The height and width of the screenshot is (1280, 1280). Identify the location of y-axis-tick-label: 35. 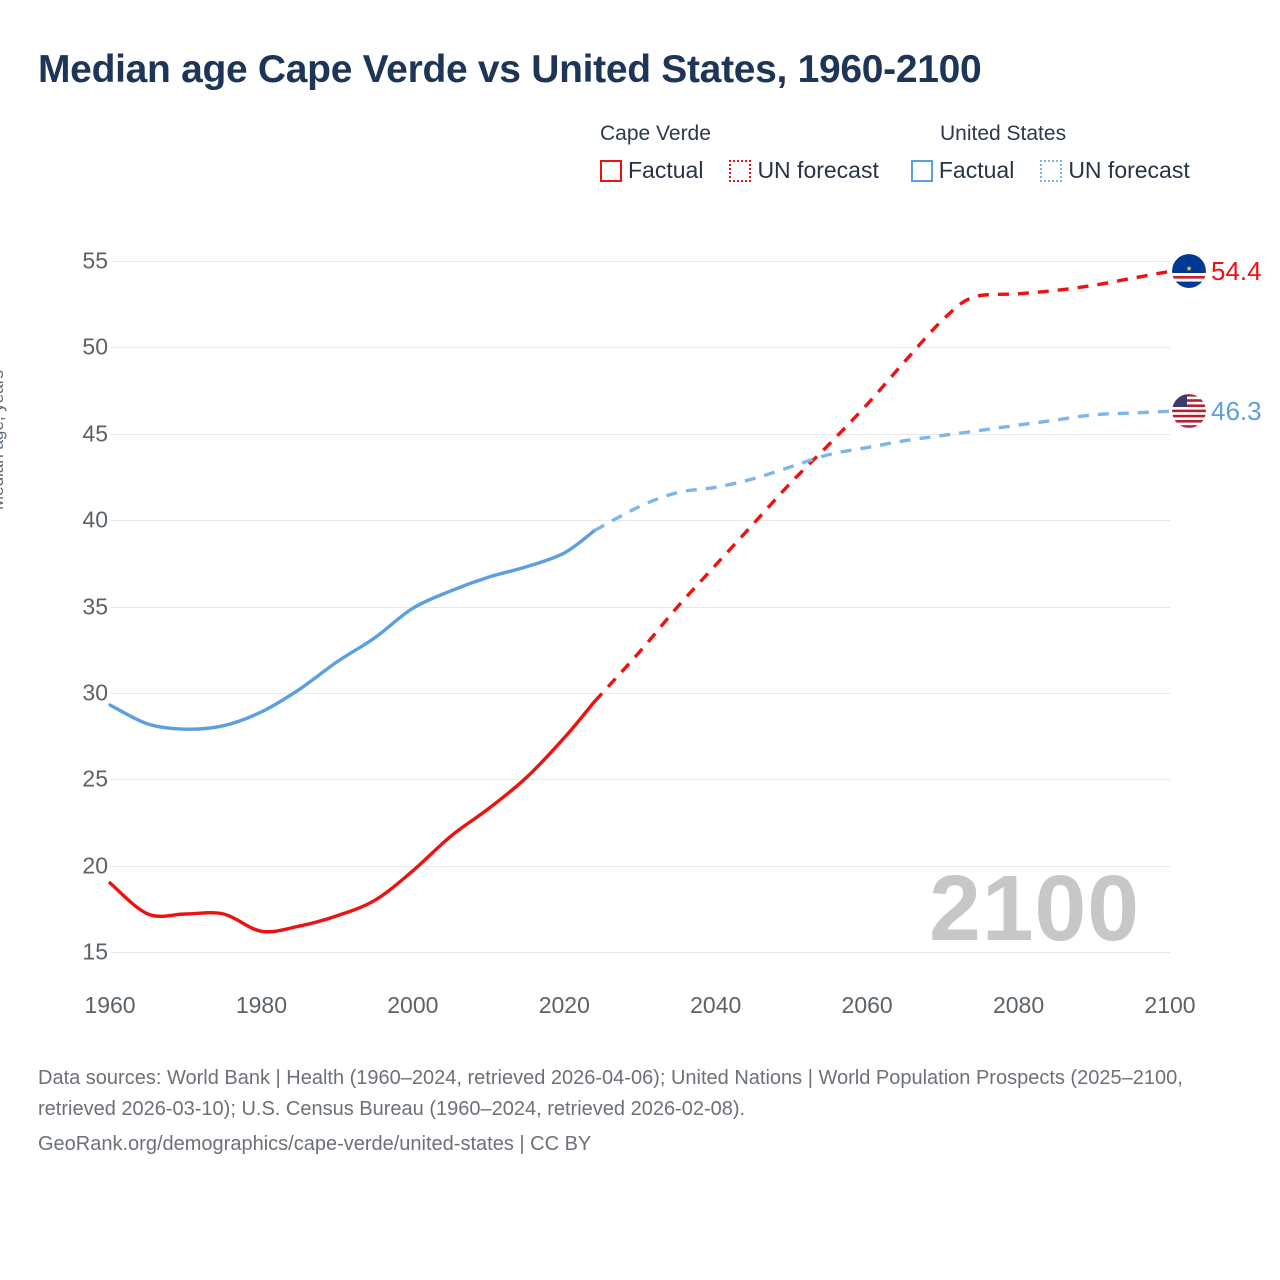
(95, 606).